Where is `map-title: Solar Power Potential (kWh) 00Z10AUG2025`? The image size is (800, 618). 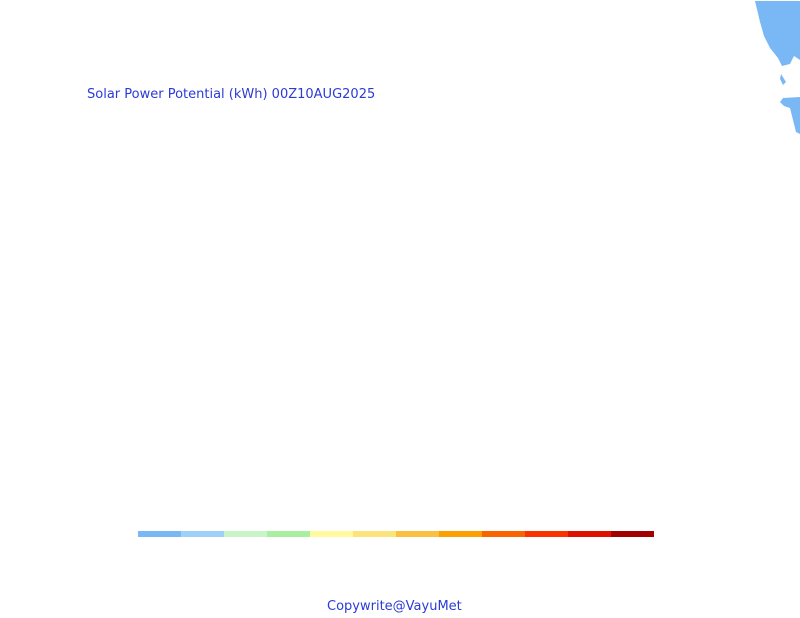 map-title: Solar Power Potential (kWh) 00Z10AUG2025 is located at coordinates (231, 94).